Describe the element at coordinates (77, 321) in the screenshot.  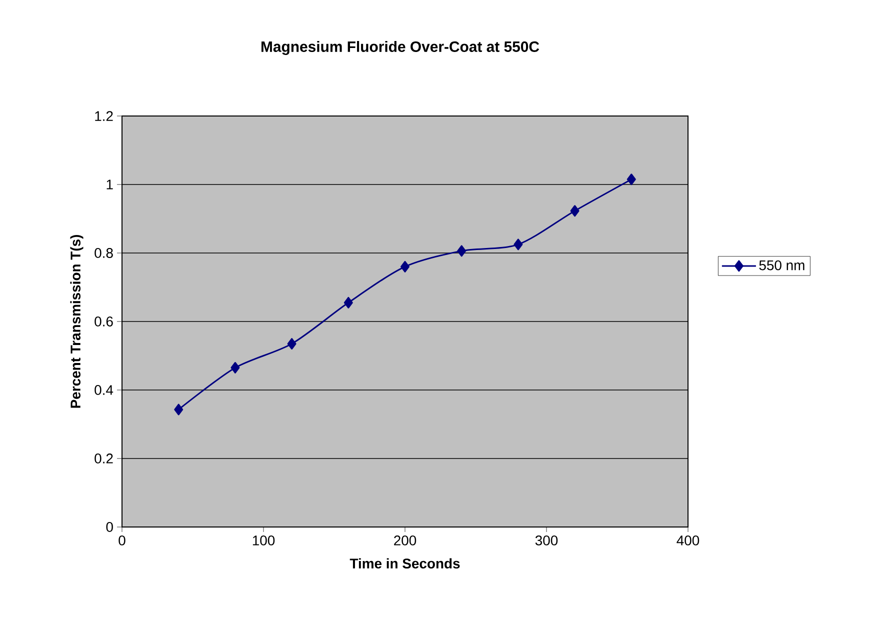
I see `y-axis-title: Percent Transmission T(s)` at that location.